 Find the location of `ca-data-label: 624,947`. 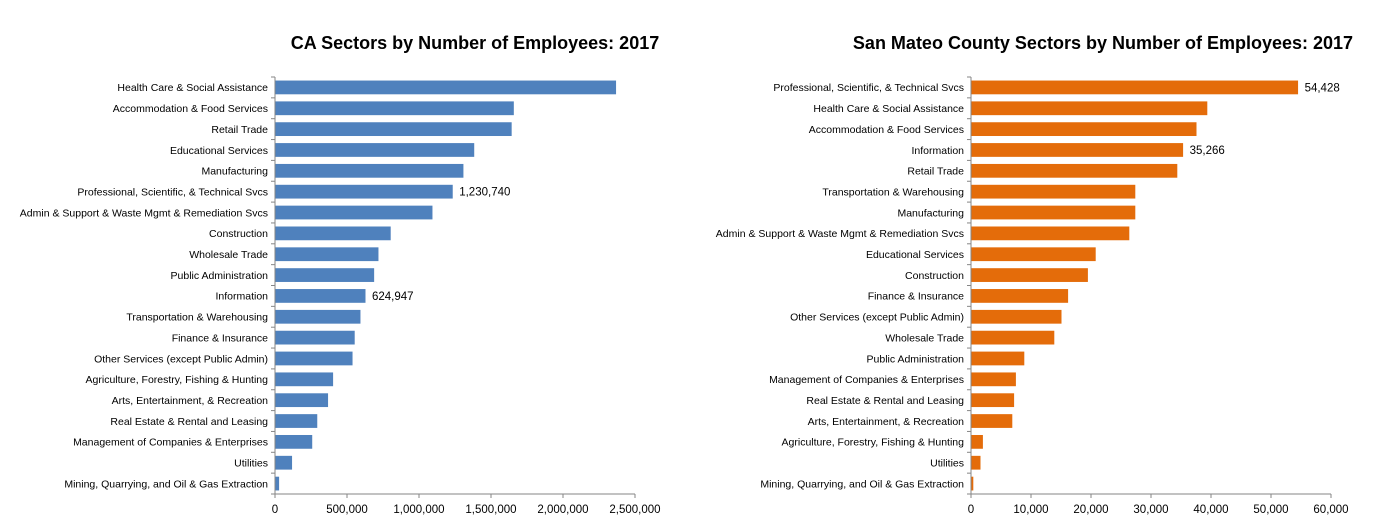

ca-data-label: 624,947 is located at coordinates (393, 297).